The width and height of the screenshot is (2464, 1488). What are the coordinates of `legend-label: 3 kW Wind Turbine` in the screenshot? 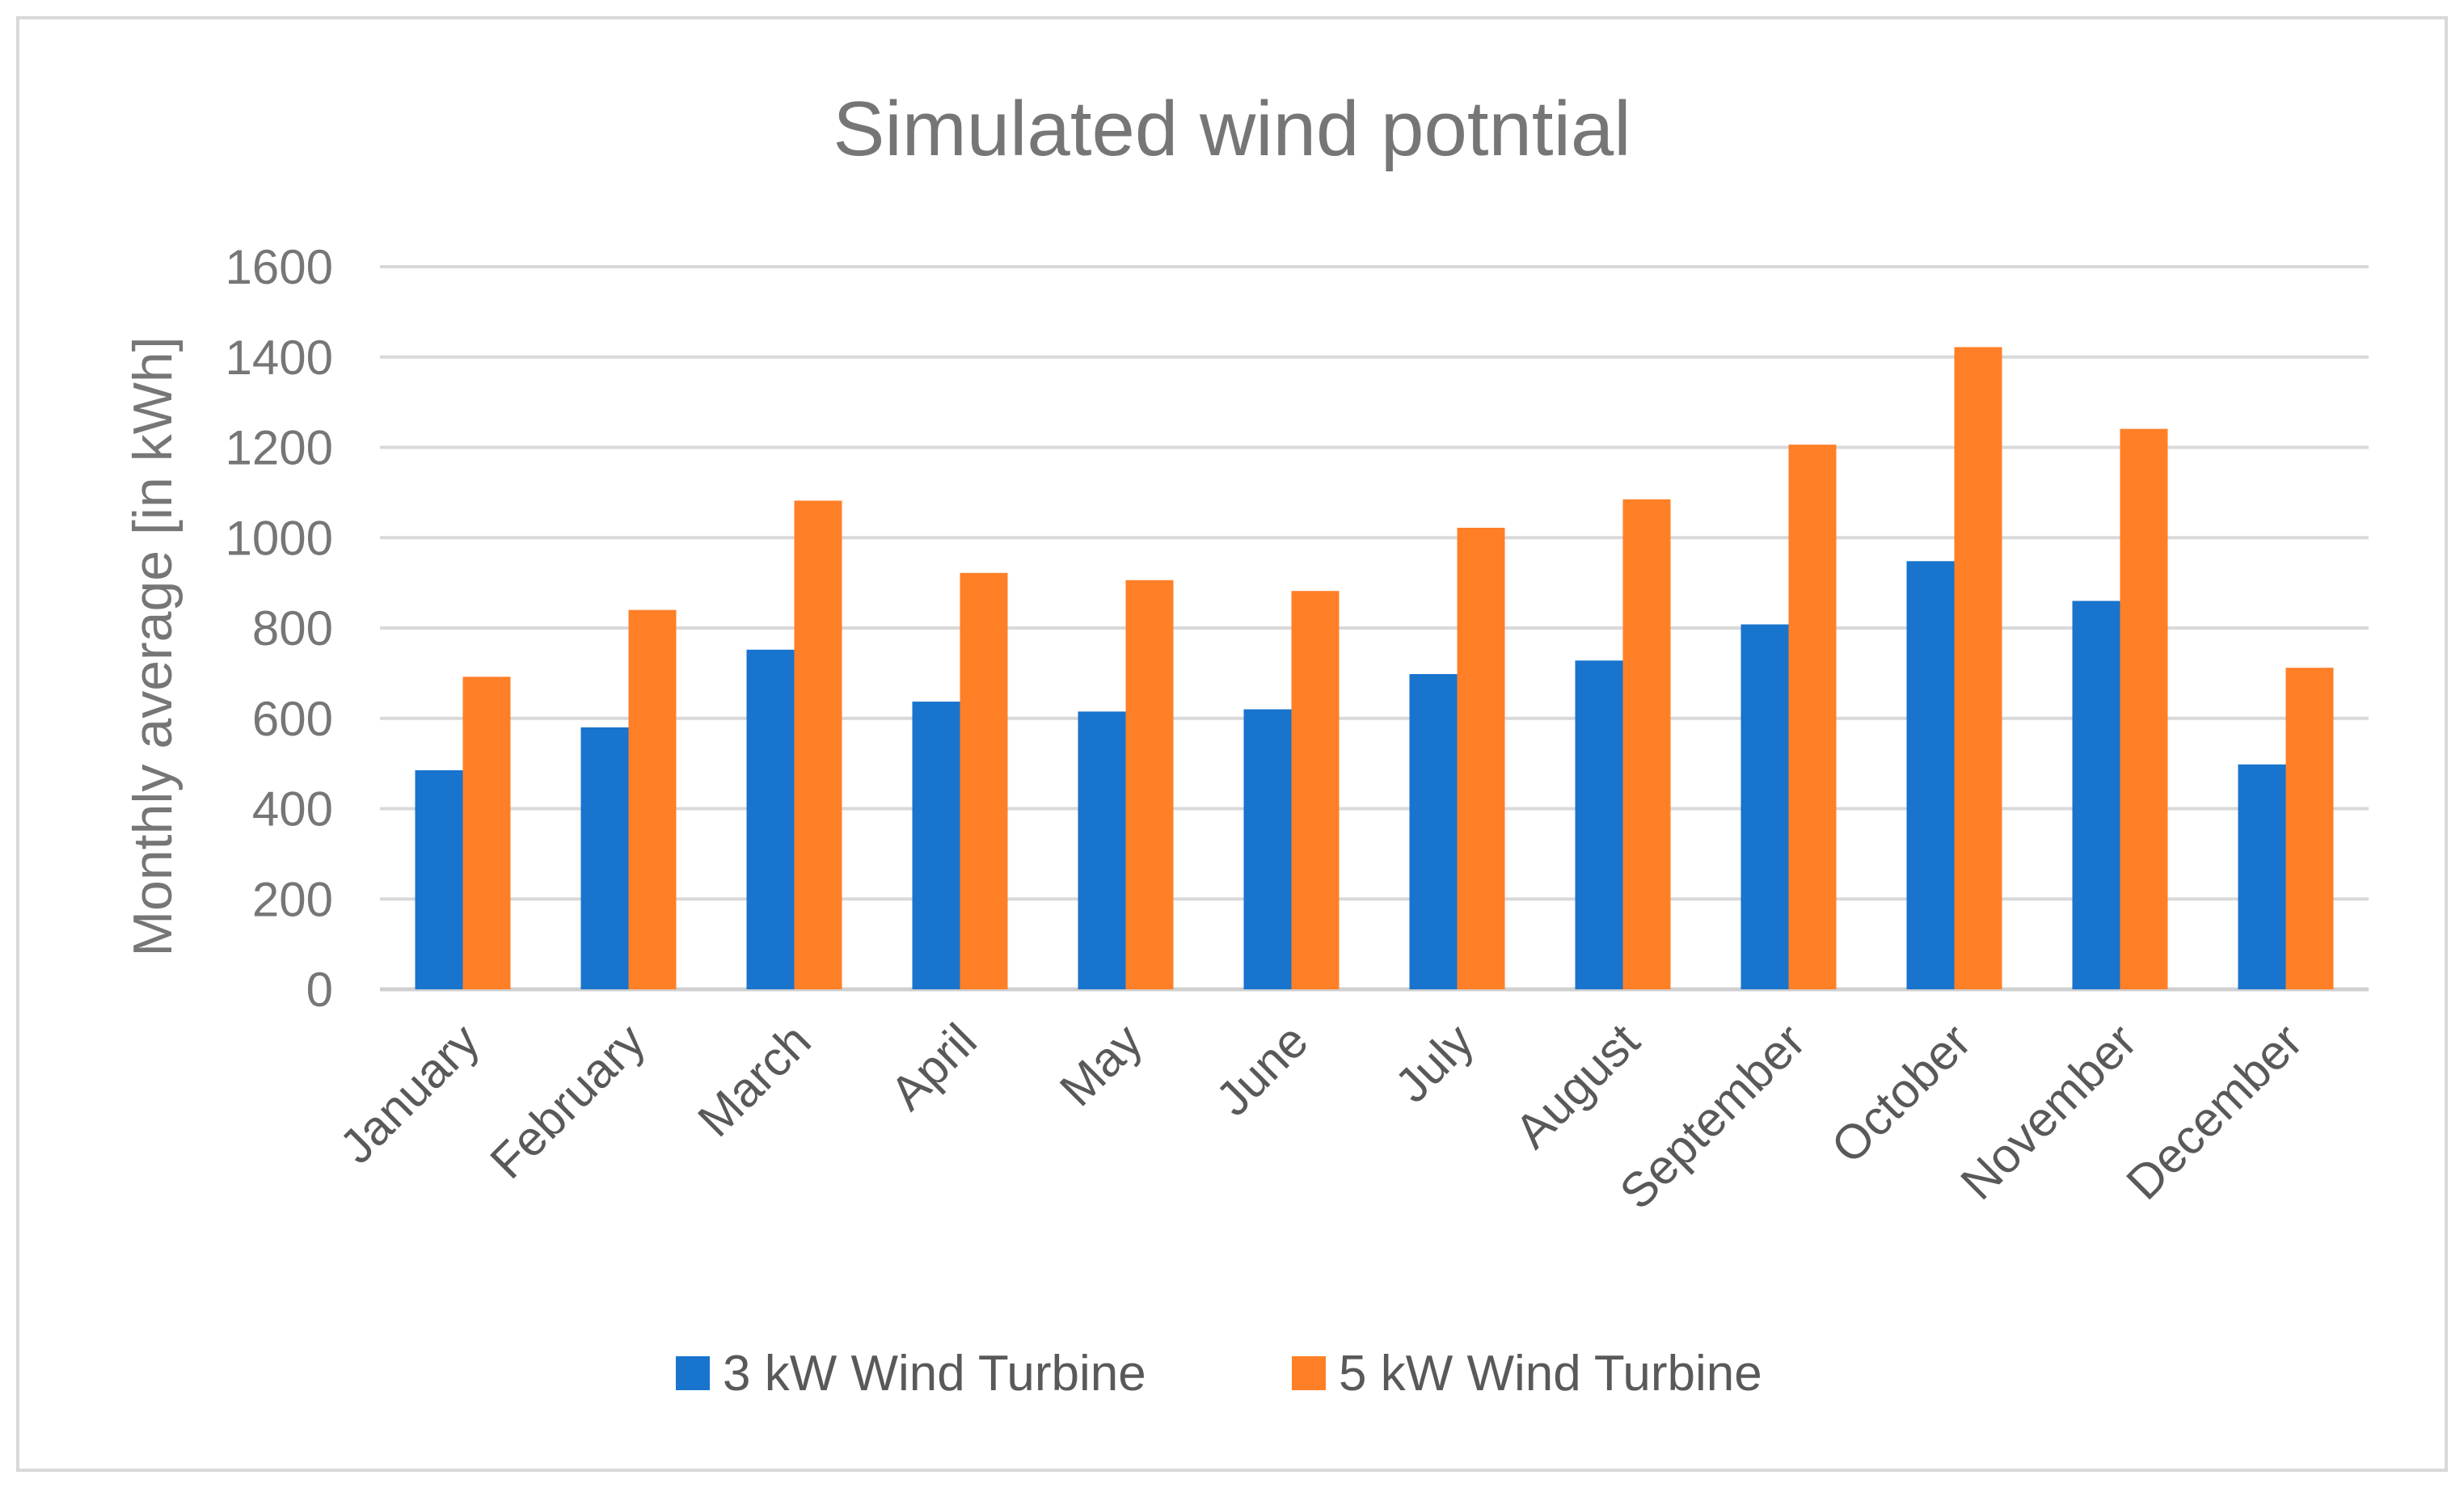 It's located at (935, 1374).